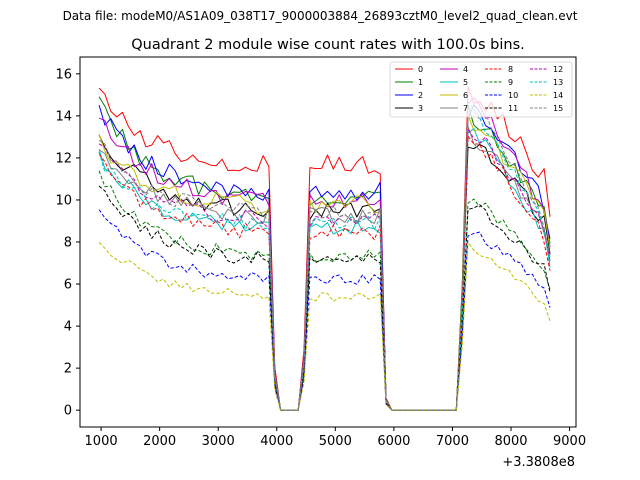 The image size is (640, 480). I want to click on y-tick-label: 16, so click(63, 74).